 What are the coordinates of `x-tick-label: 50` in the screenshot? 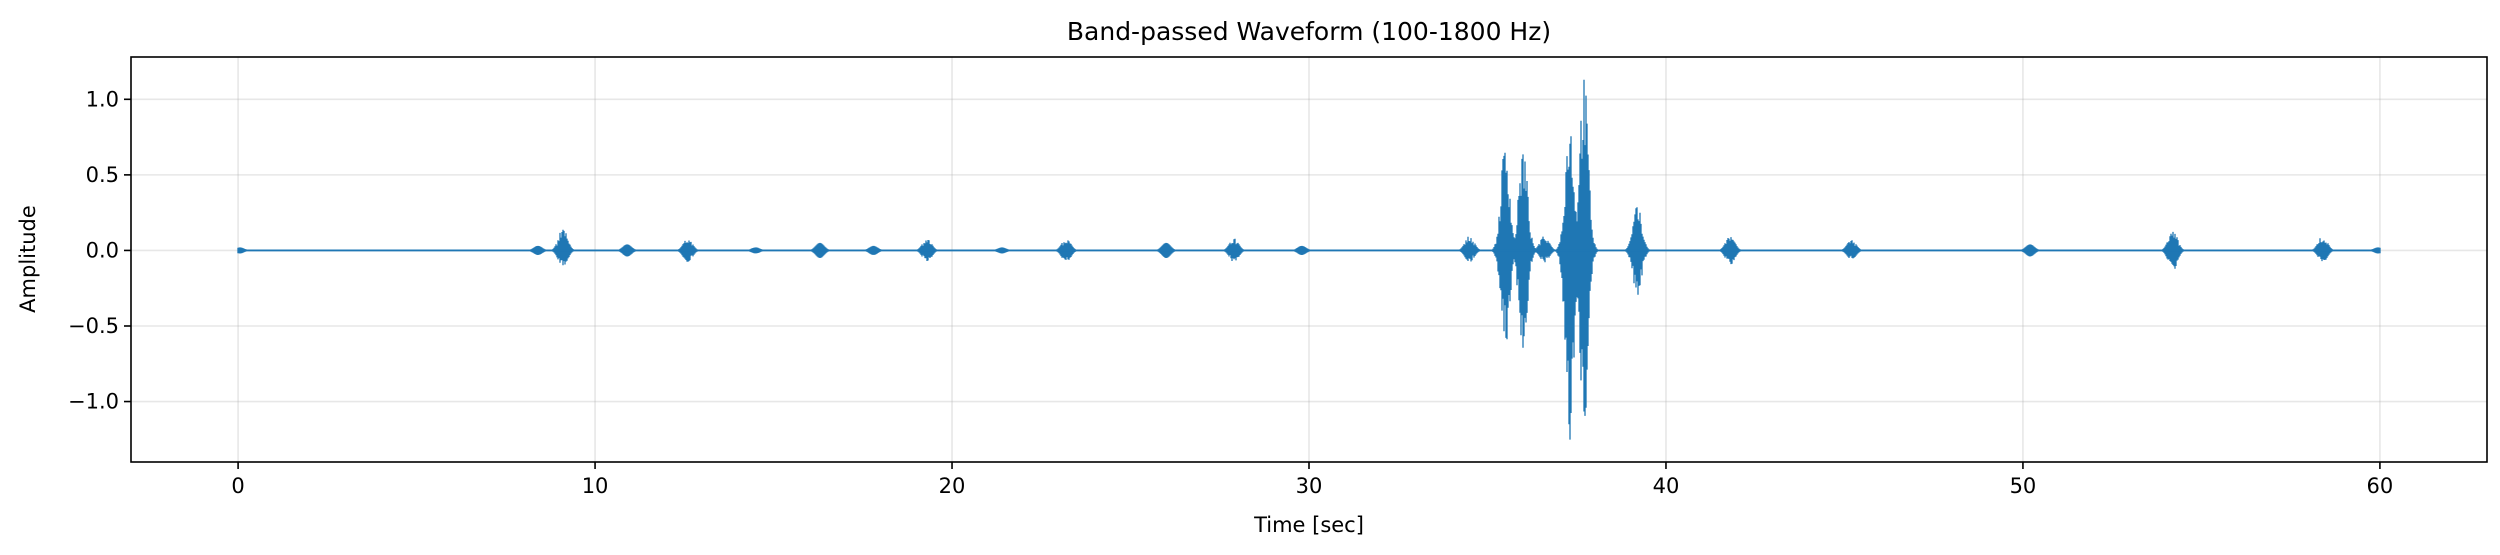 It's located at (2023, 486).